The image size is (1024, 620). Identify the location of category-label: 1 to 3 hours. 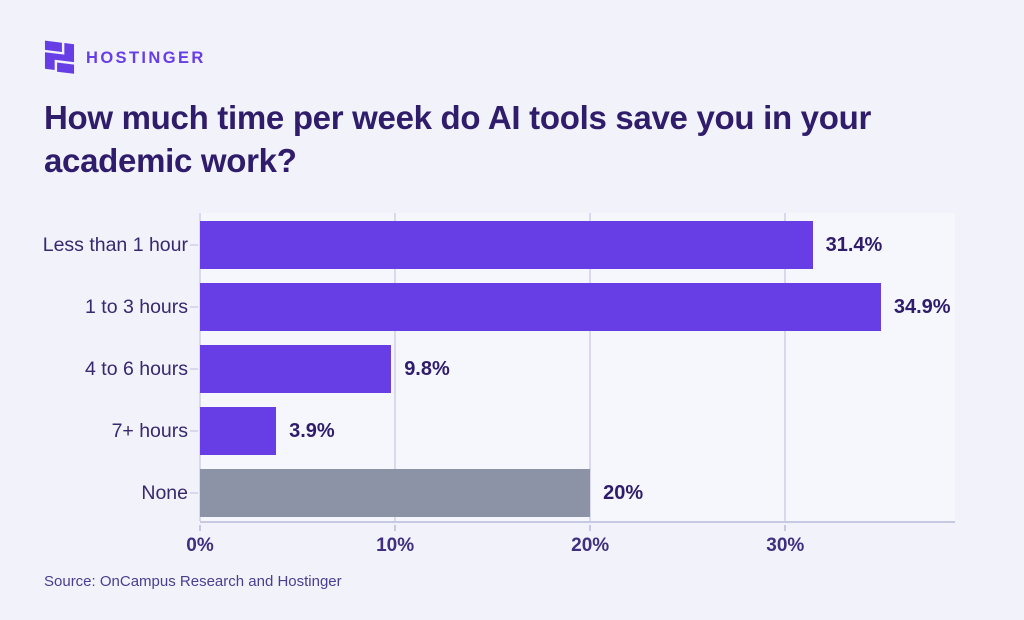
(136, 306).